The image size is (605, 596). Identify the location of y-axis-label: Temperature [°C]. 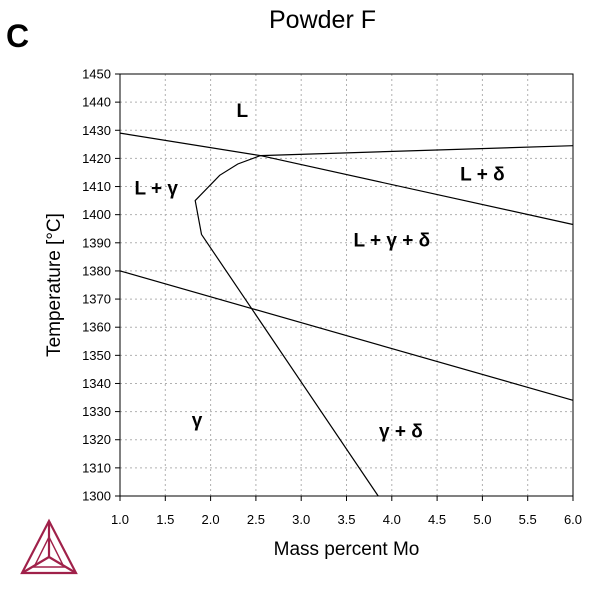
(54, 285).